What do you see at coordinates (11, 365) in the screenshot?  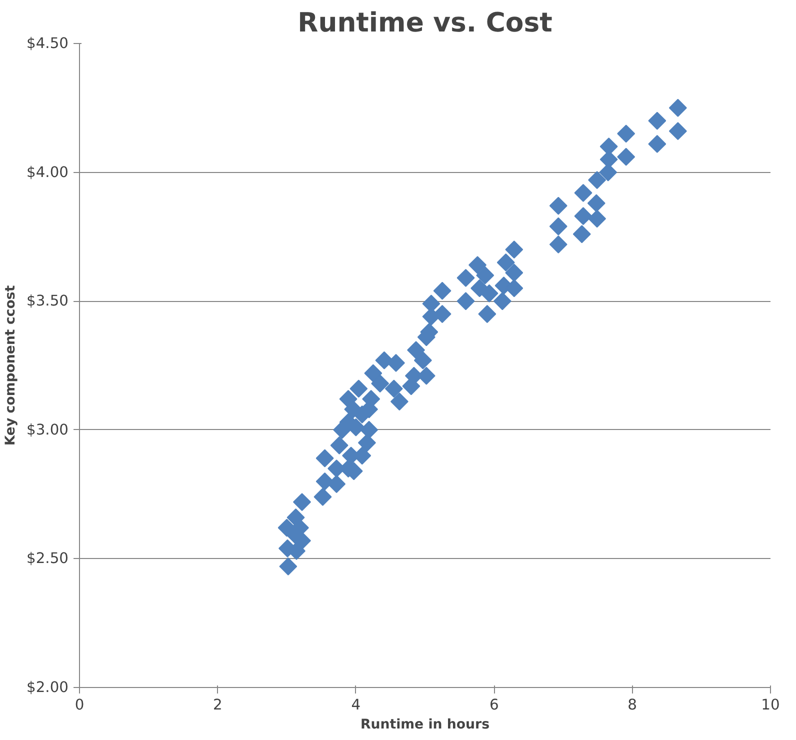 I see `y-axis-title: Key component ccost` at bounding box center [11, 365].